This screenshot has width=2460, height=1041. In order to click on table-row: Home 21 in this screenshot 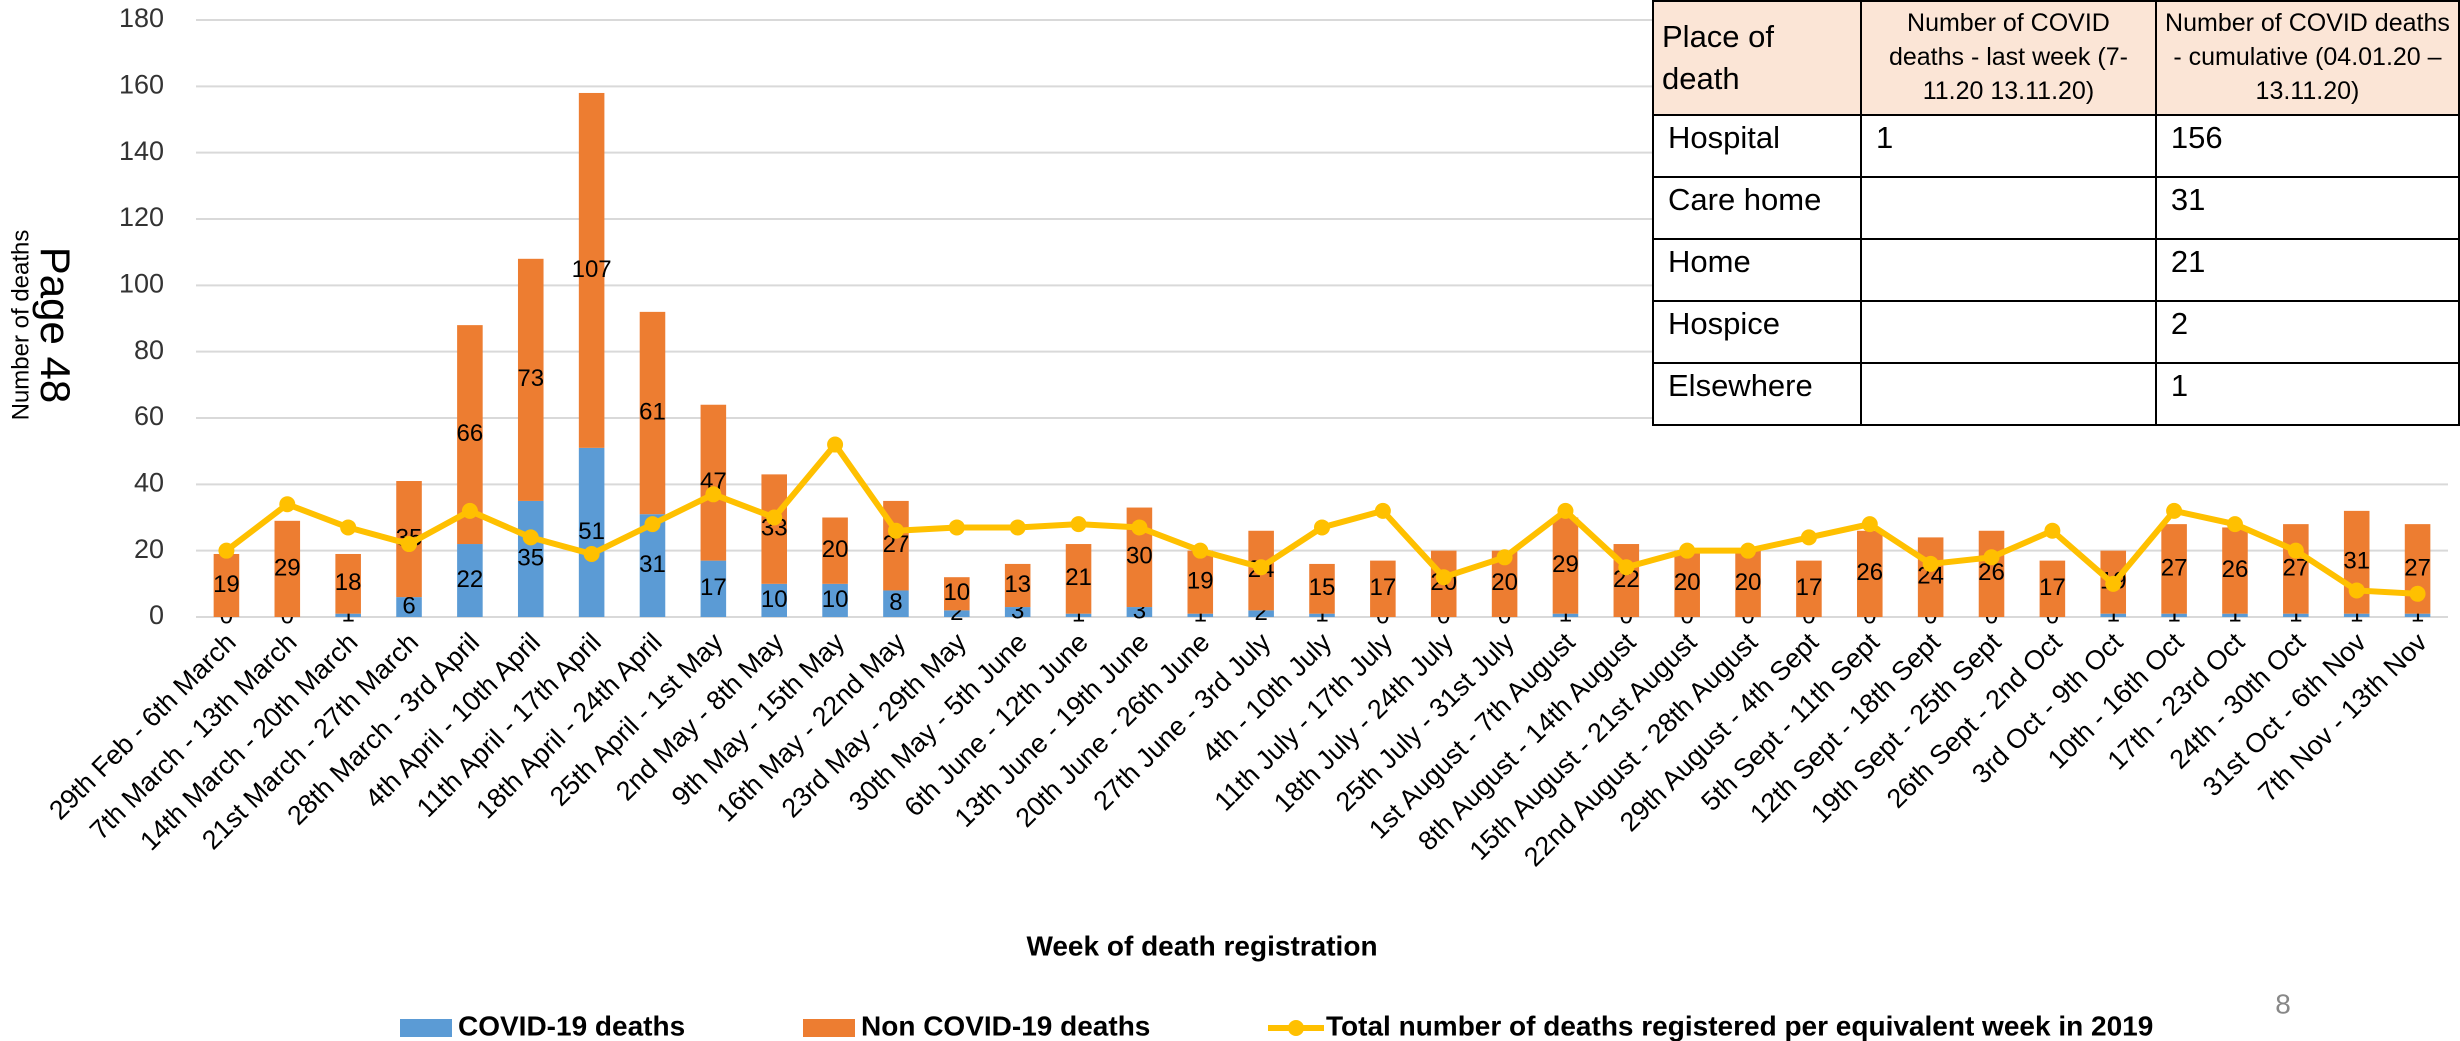, I will do `click(2056, 270)`.